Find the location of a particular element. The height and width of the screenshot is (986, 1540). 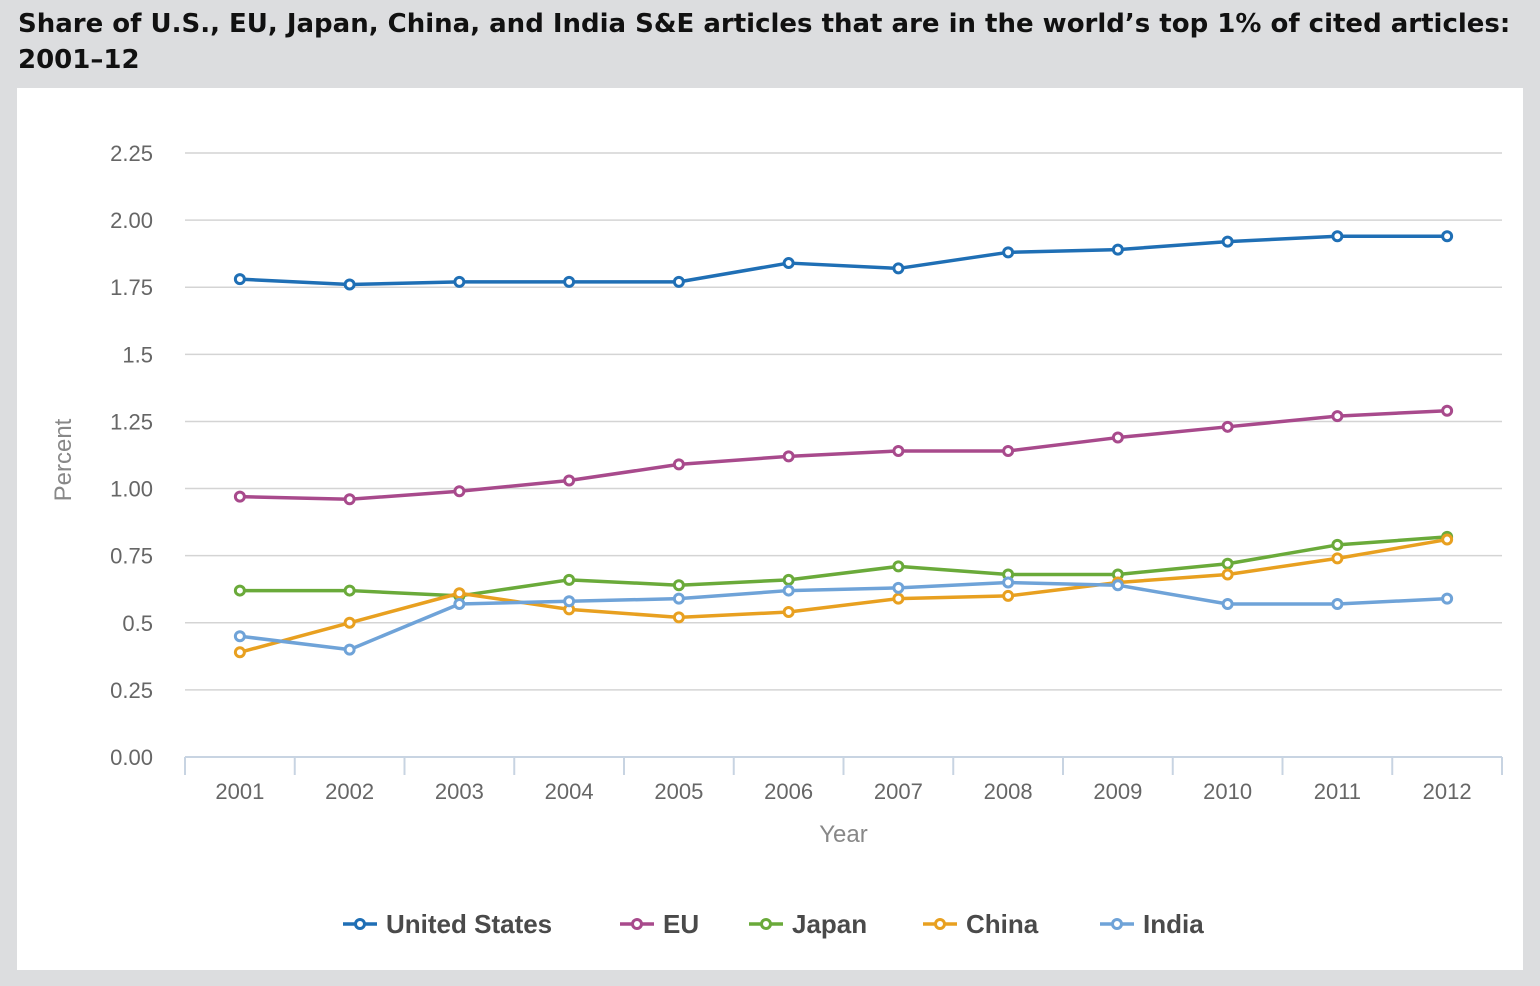

legend-item: China is located at coordinates (981, 924).